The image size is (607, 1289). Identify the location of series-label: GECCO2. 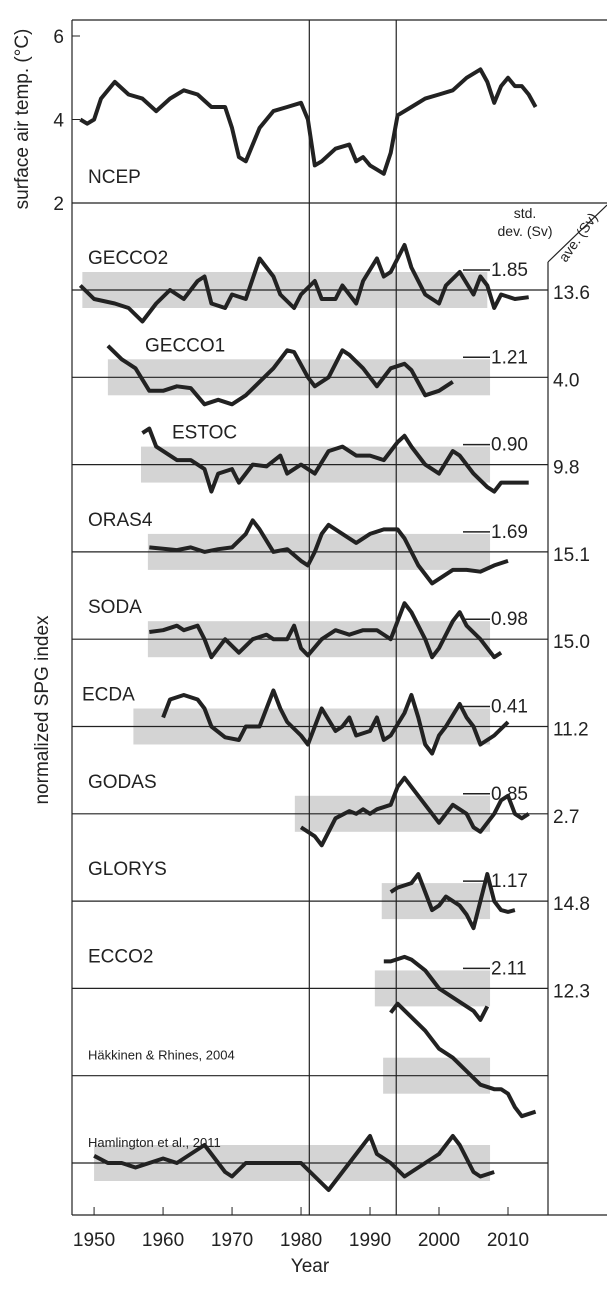
(128, 258).